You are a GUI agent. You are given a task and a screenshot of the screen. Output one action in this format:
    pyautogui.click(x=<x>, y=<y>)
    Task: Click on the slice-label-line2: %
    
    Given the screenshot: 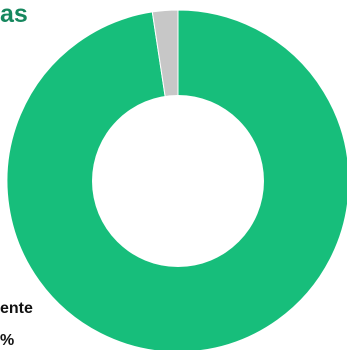 What is the action you would take?
    pyautogui.click(x=7, y=340)
    